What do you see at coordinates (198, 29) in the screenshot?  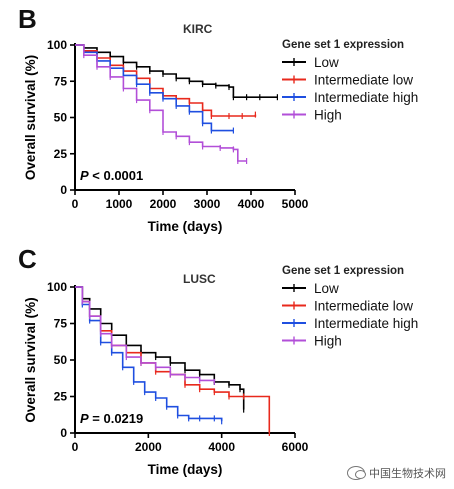 I see `chart-title: KIRC` at bounding box center [198, 29].